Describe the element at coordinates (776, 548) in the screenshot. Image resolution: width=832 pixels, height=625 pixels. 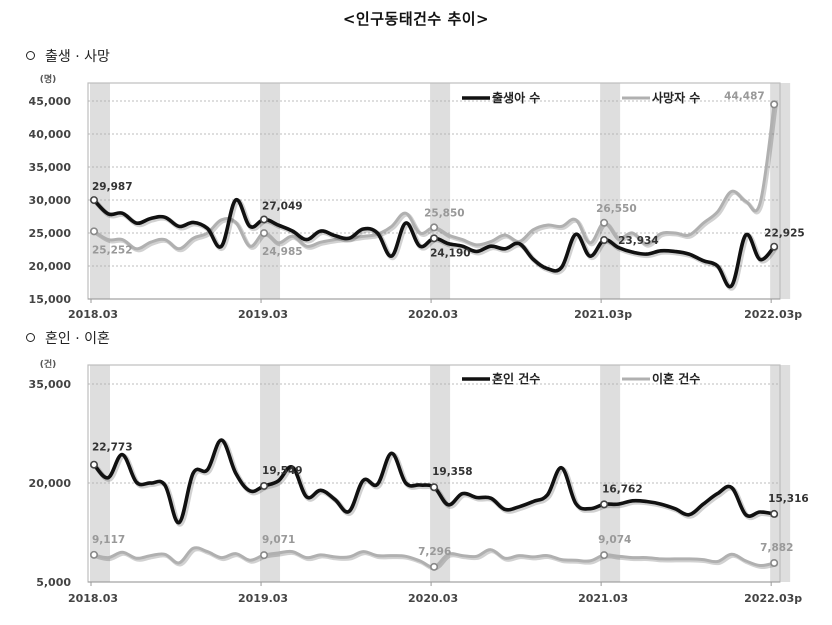
I see `data-label: 7,882` at that location.